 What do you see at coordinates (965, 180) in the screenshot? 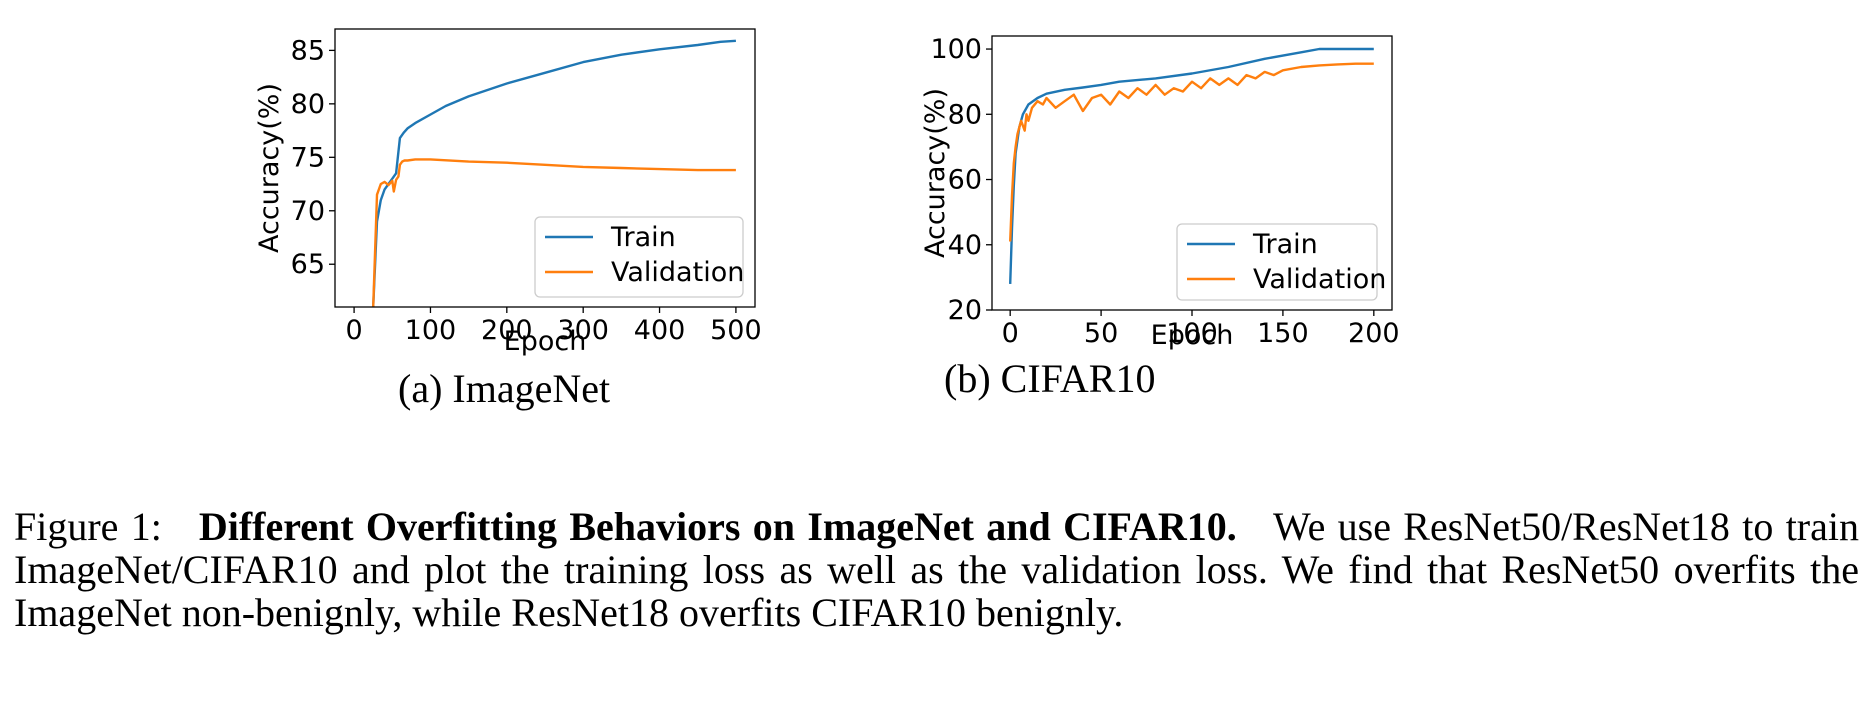
I see `y-tick-label: 60` at bounding box center [965, 180].